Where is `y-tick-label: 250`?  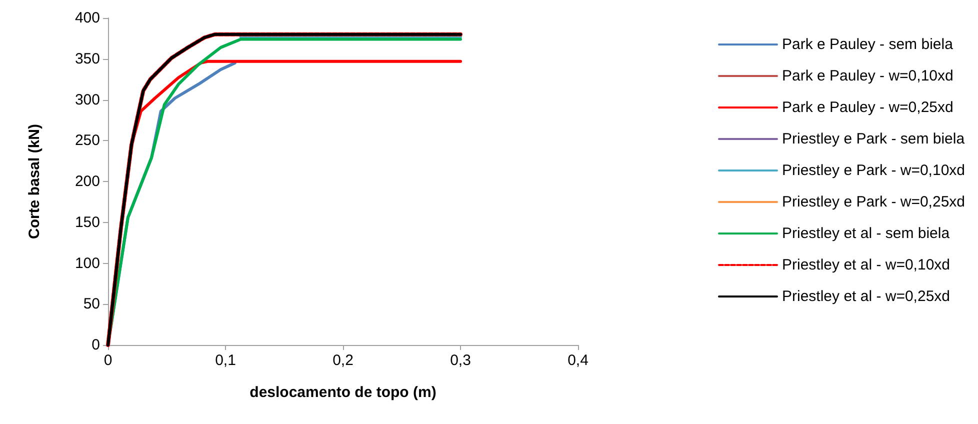
y-tick-label: 250 is located at coordinates (87, 141).